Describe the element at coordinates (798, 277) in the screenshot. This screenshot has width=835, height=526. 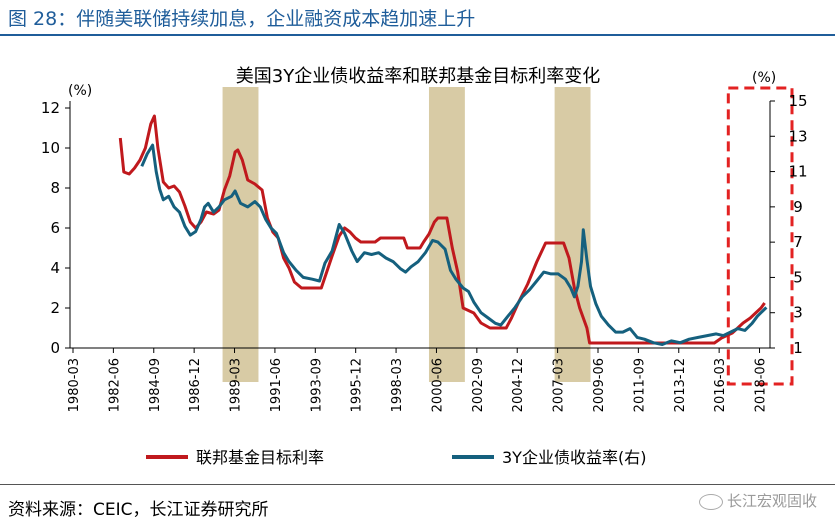
I see `right-tick-label: 5` at that location.